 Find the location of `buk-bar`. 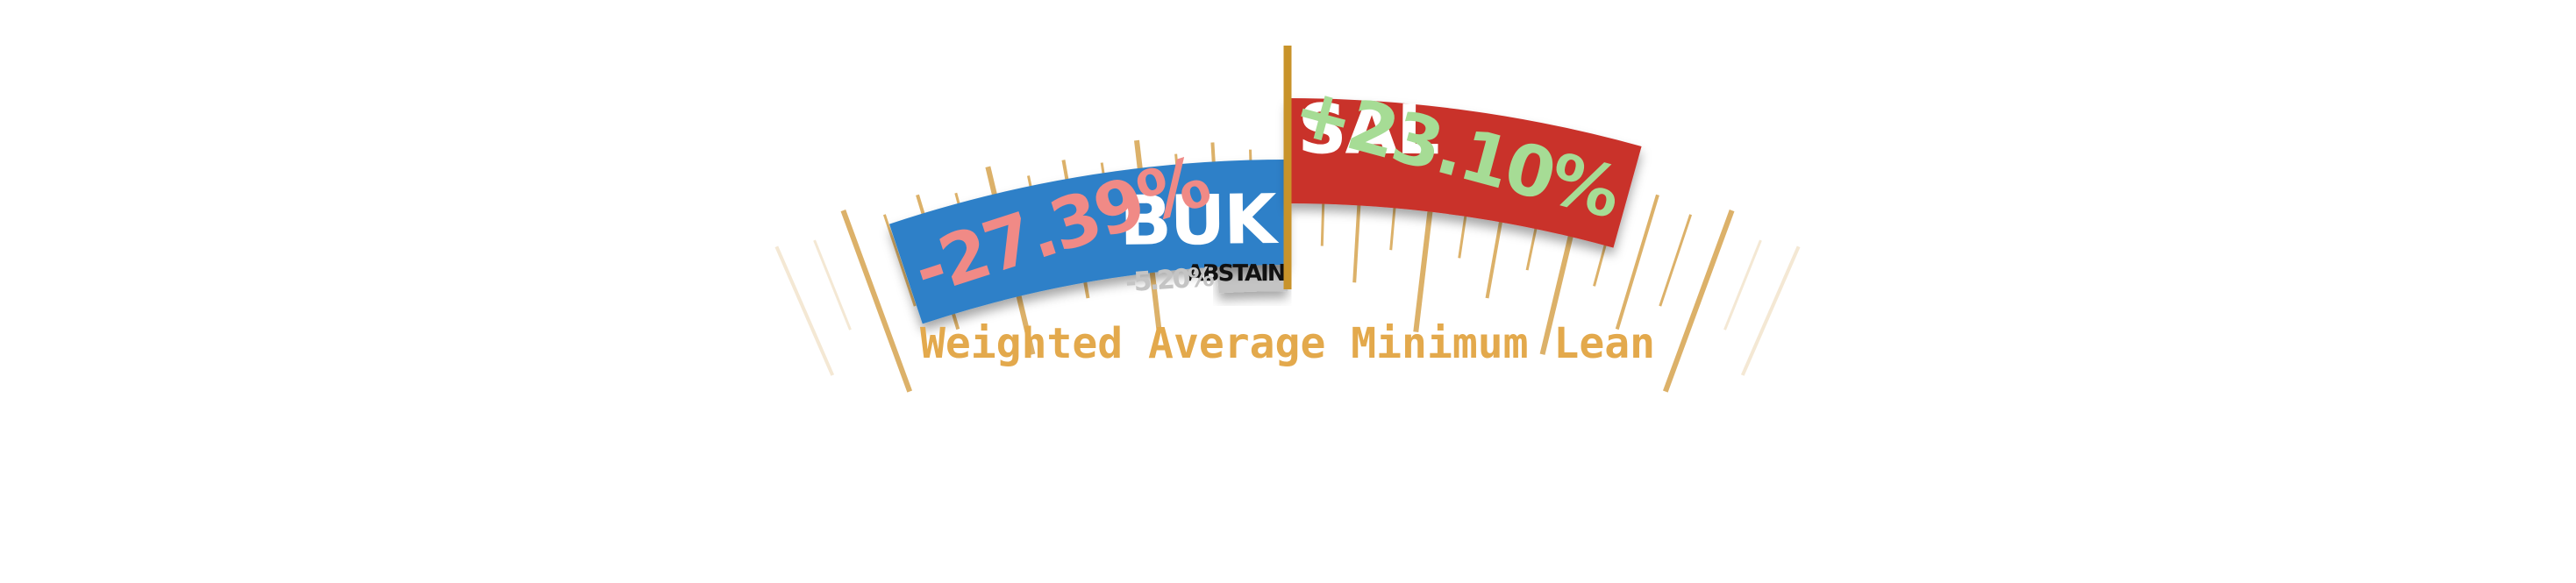

buk-bar is located at coordinates (1088, 242).